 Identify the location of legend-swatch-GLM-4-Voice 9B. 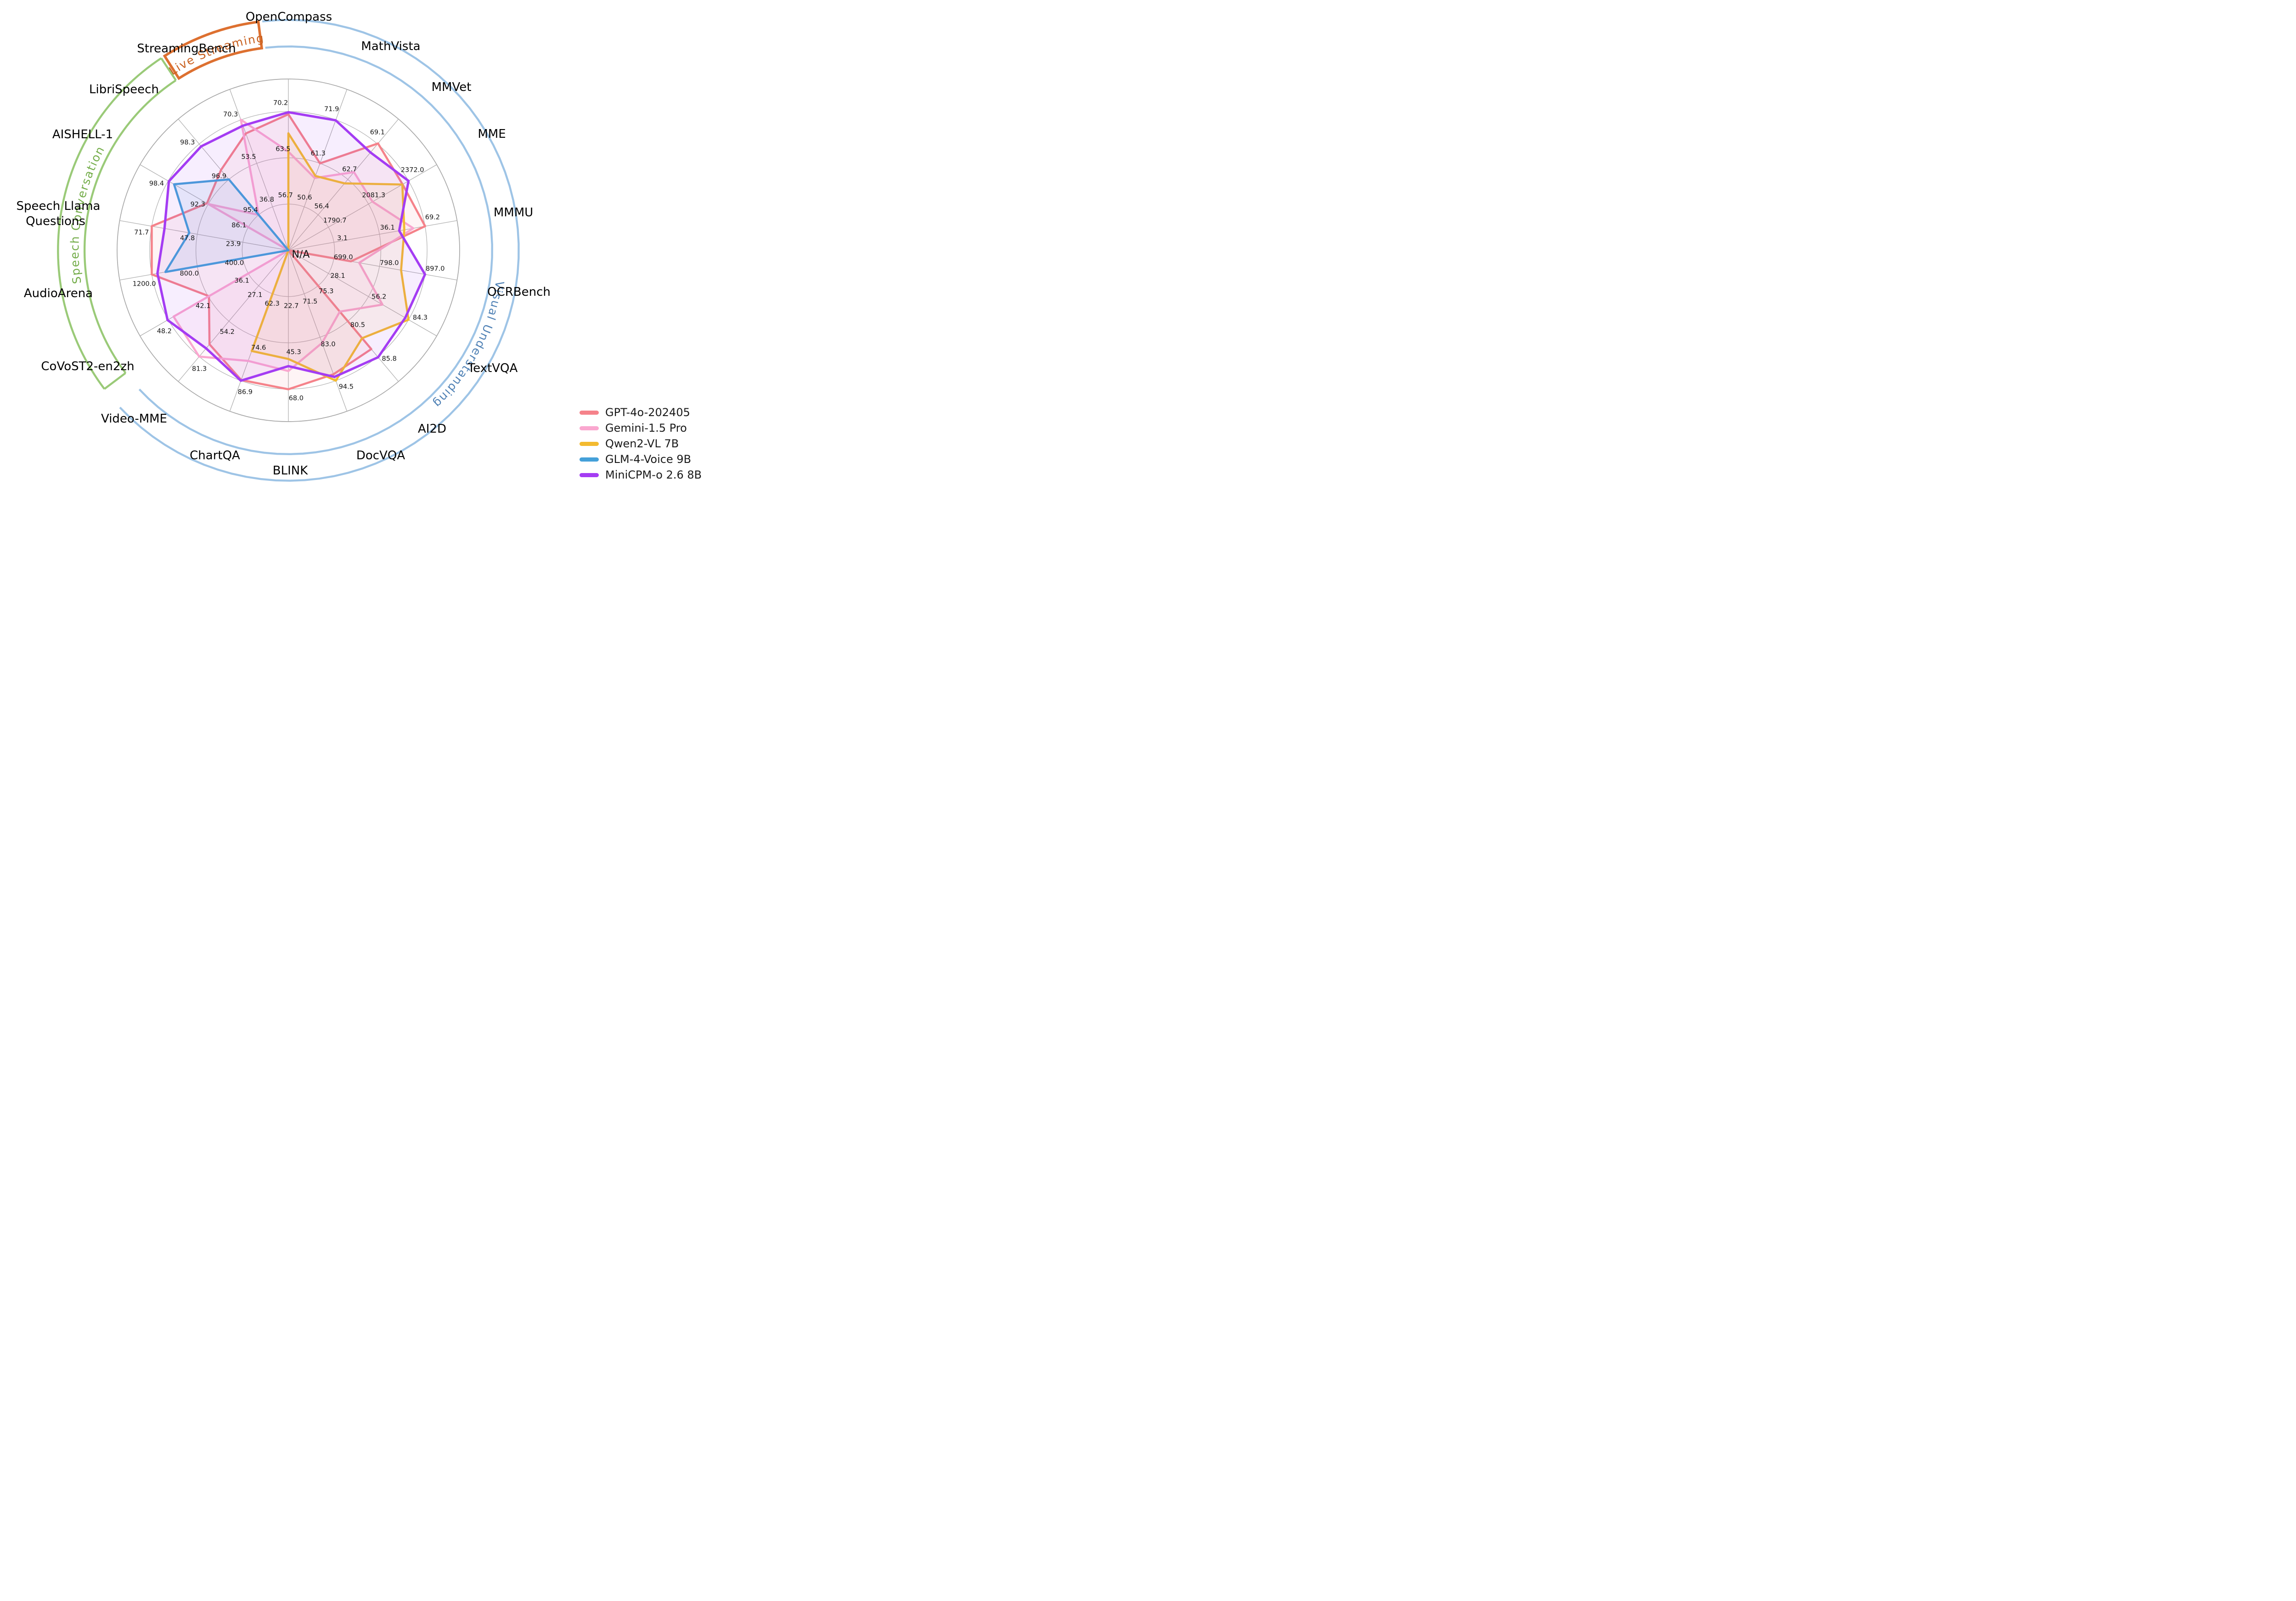
(590, 459).